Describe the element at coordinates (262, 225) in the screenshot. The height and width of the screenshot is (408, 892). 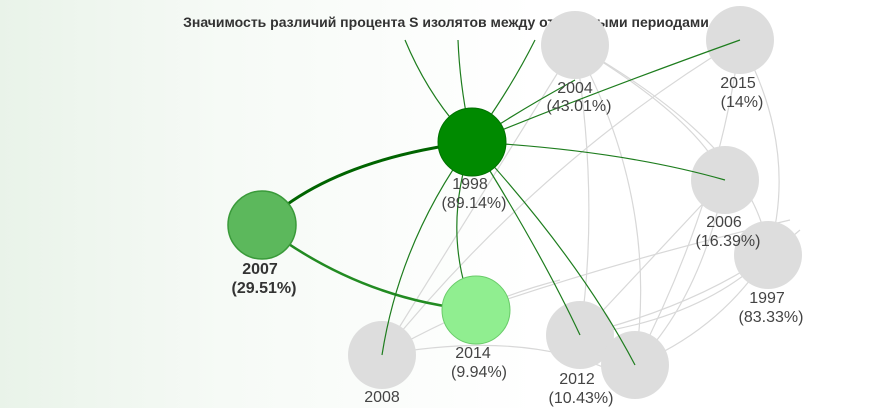
I see `node-2007` at that location.